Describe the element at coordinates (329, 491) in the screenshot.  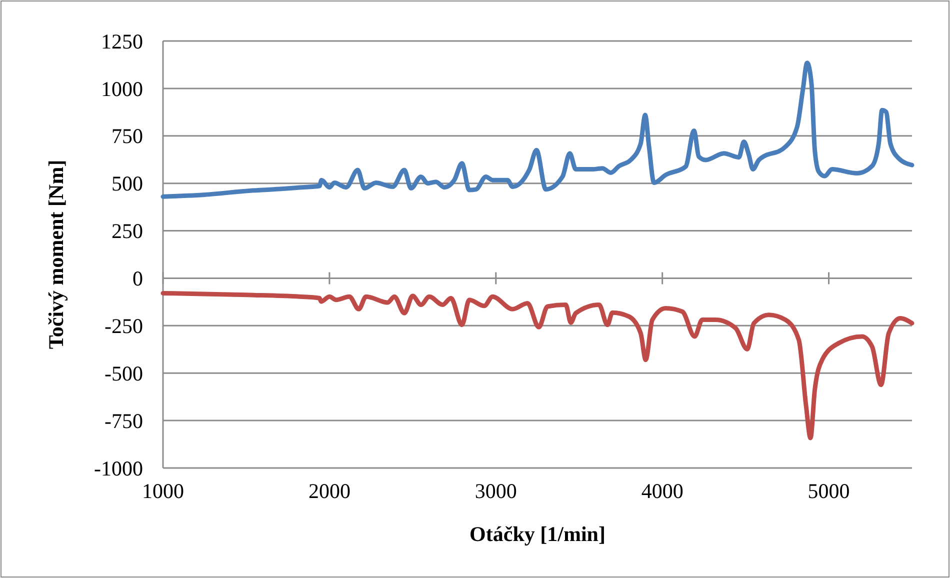
I see `x-tick-label: 2000` at that location.